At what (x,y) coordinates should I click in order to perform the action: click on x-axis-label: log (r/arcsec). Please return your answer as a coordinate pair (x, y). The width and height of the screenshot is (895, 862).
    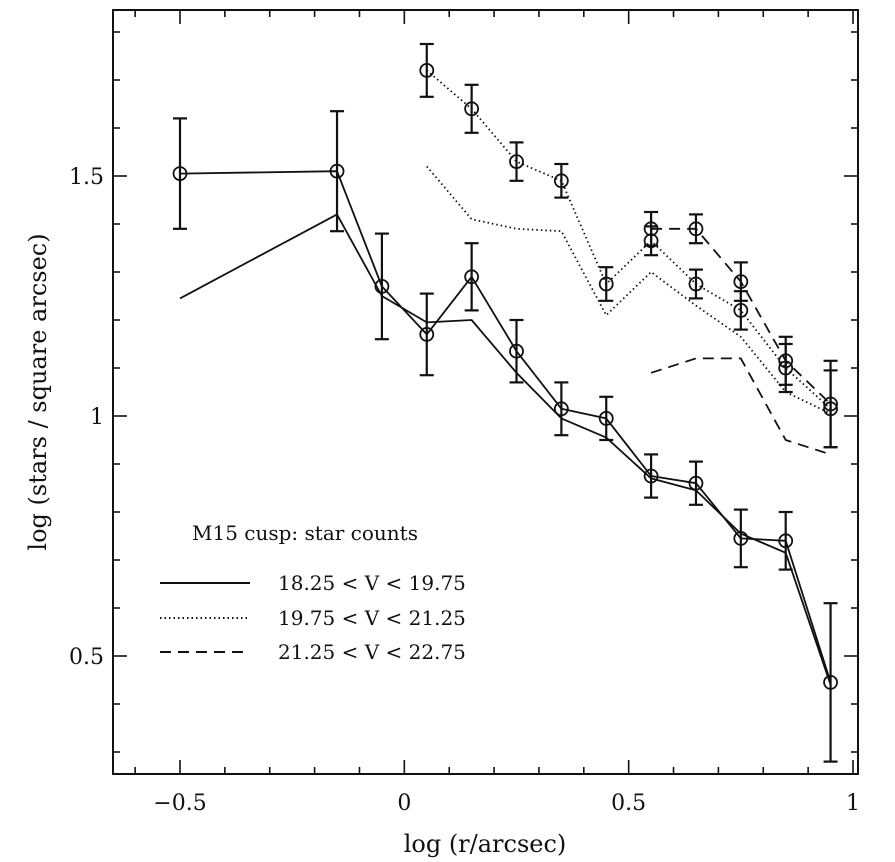
    Looking at the image, I should click on (485, 844).